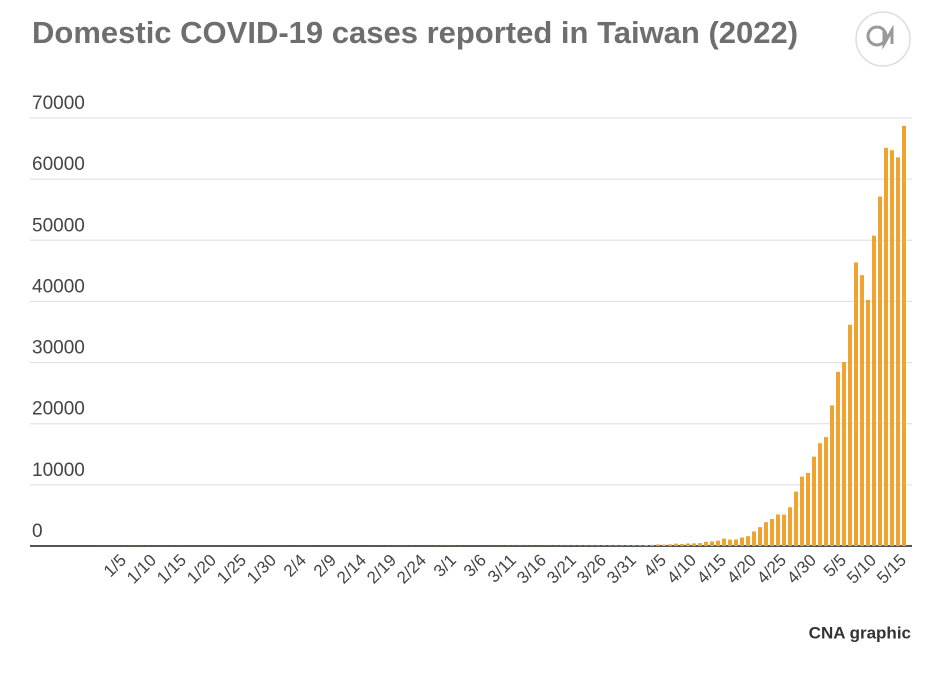 The height and width of the screenshot is (696, 931). Describe the element at coordinates (771, 569) in the screenshot. I see `x-tick-label: 4/25` at that location.